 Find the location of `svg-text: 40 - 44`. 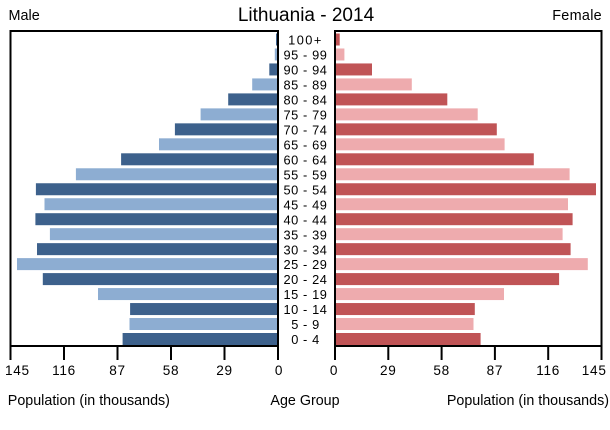

svg-text: 40 - 44 is located at coordinates (305, 219).